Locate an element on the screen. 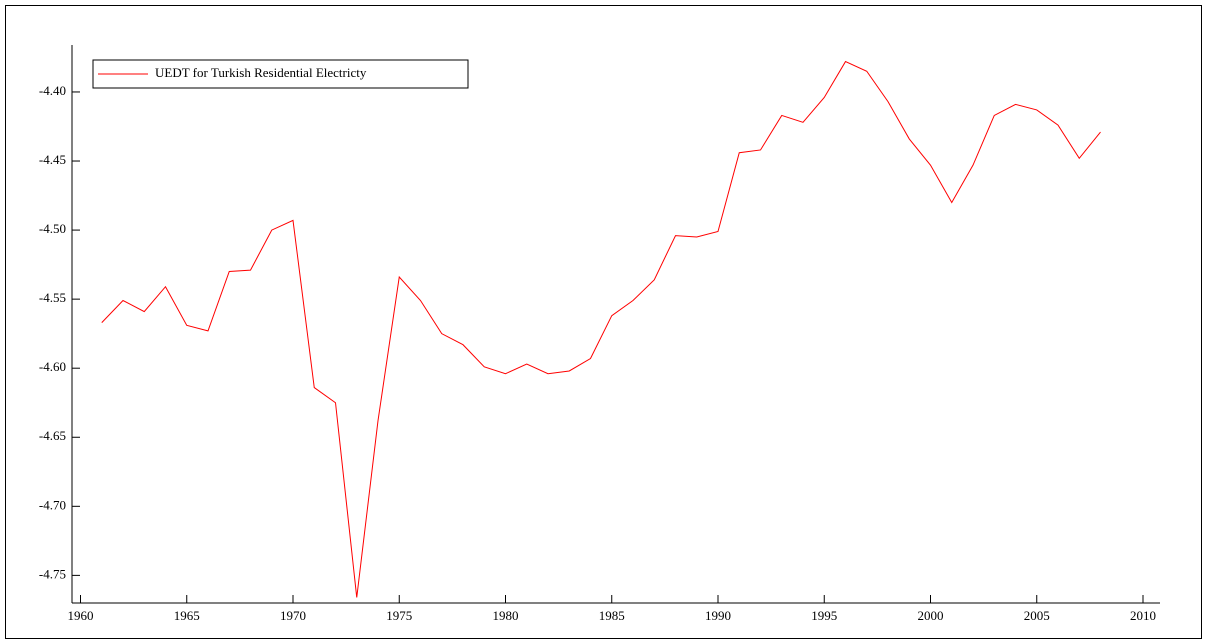 This screenshot has width=1207, height=644. y-tick-label: -4.75 is located at coordinates (52, 573).